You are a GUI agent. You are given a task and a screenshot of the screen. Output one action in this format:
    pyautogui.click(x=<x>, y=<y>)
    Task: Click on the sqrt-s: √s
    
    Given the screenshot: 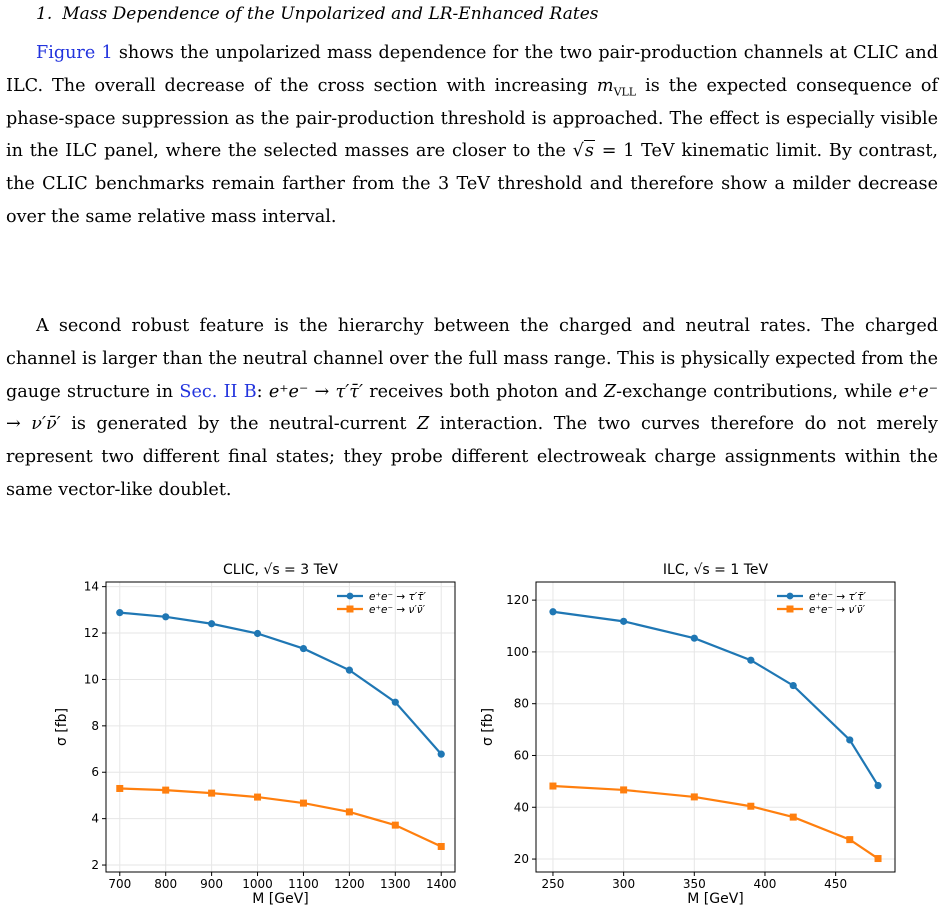 What is the action you would take?
    pyautogui.click(x=583, y=151)
    